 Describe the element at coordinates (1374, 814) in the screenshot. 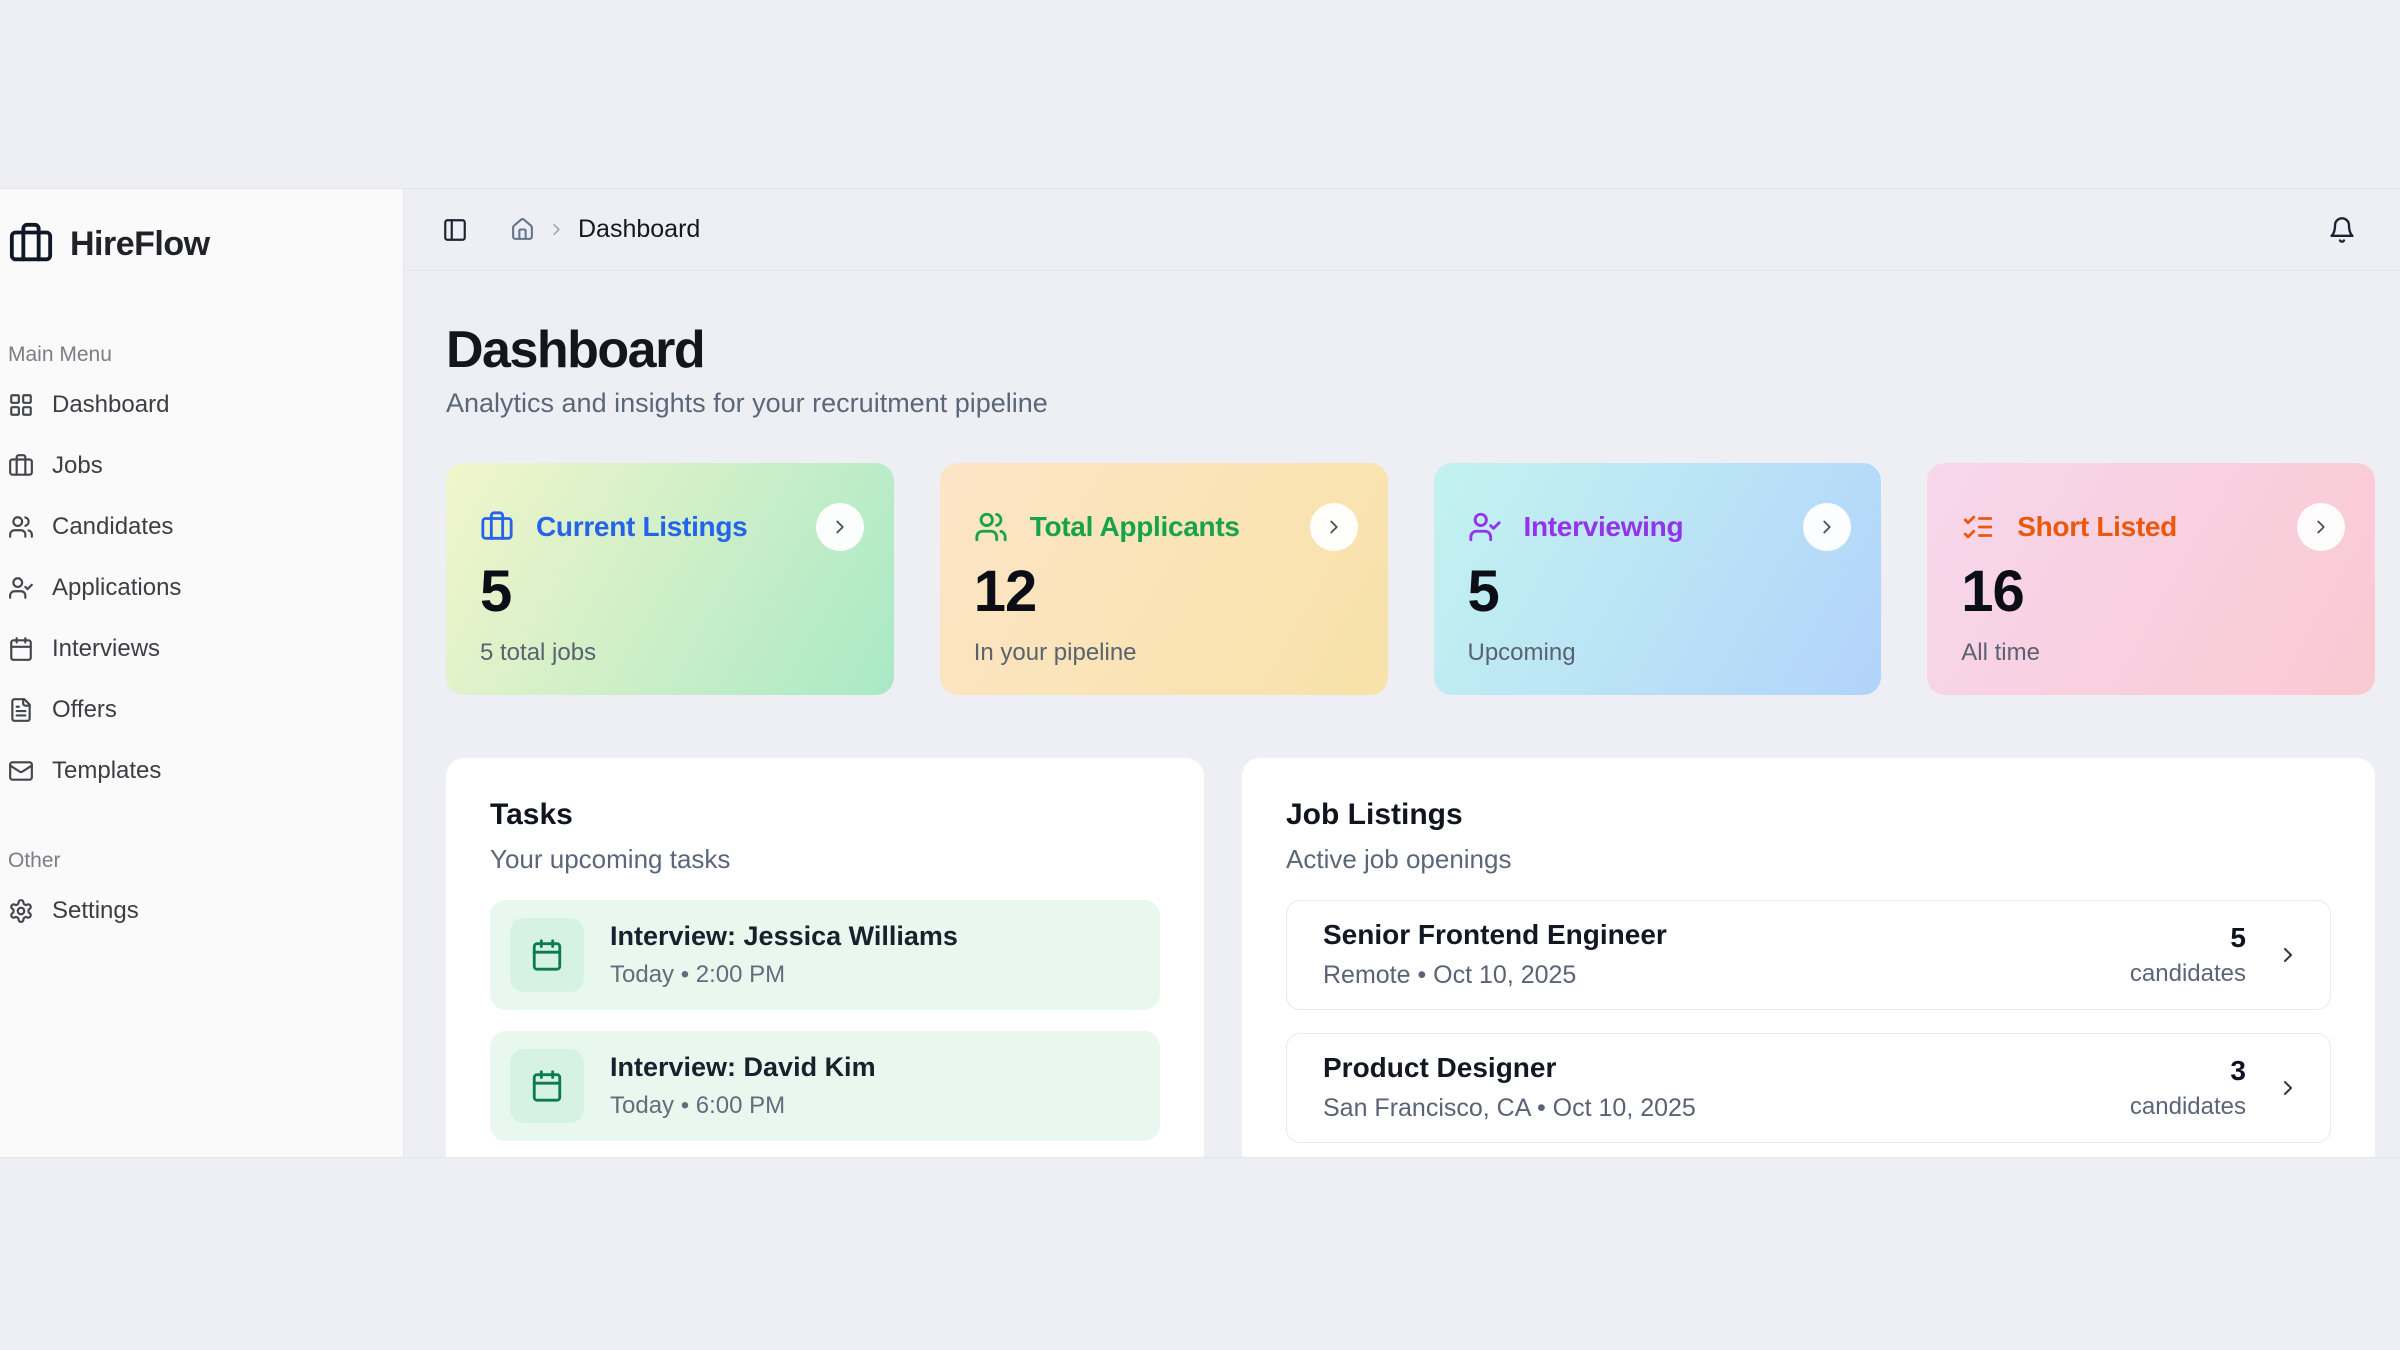

I see `job-listings-title: Job Listings` at that location.